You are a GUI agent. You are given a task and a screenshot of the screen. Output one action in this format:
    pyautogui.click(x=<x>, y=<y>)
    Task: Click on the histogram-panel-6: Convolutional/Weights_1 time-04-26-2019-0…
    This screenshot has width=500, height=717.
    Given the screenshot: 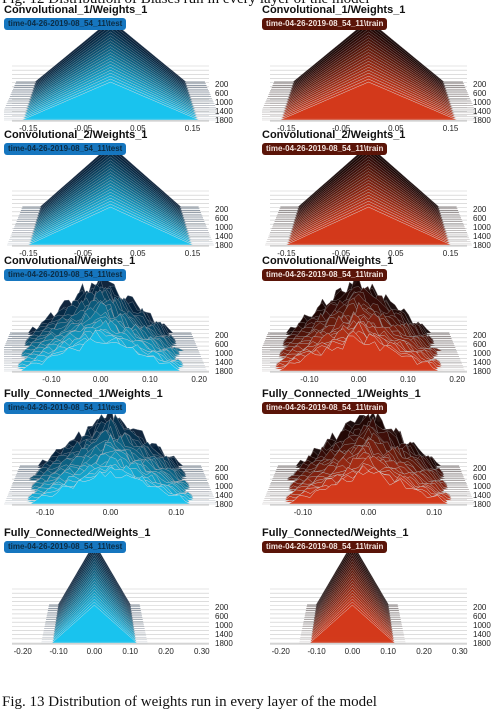 What is the action you would take?
    pyautogui.click(x=381, y=321)
    